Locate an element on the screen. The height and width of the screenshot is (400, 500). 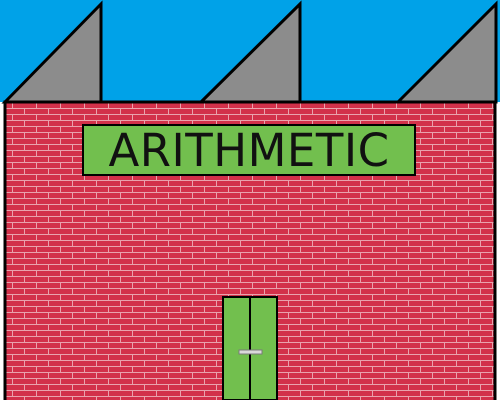
building-sign: ARITHMETIC is located at coordinates (249, 150).